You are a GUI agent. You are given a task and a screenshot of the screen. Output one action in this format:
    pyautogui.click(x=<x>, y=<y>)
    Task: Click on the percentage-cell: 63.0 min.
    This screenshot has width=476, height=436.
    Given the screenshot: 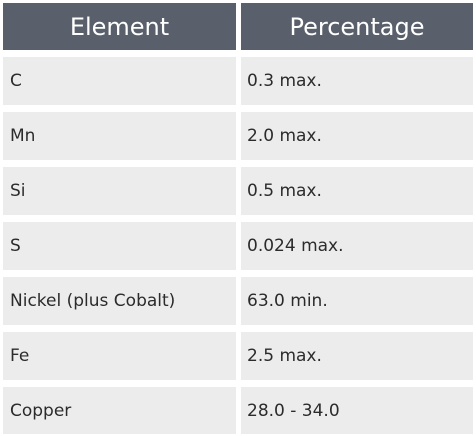 What is the action you would take?
    pyautogui.click(x=357, y=301)
    